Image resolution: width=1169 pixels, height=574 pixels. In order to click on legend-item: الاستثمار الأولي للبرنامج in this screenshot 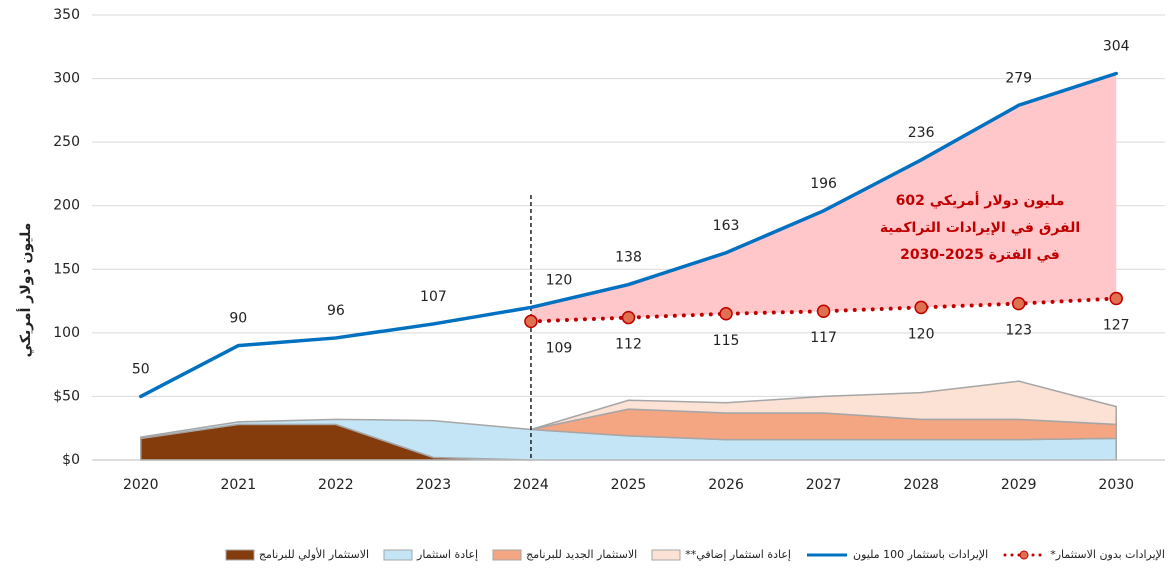, I will do `click(297, 554)`.